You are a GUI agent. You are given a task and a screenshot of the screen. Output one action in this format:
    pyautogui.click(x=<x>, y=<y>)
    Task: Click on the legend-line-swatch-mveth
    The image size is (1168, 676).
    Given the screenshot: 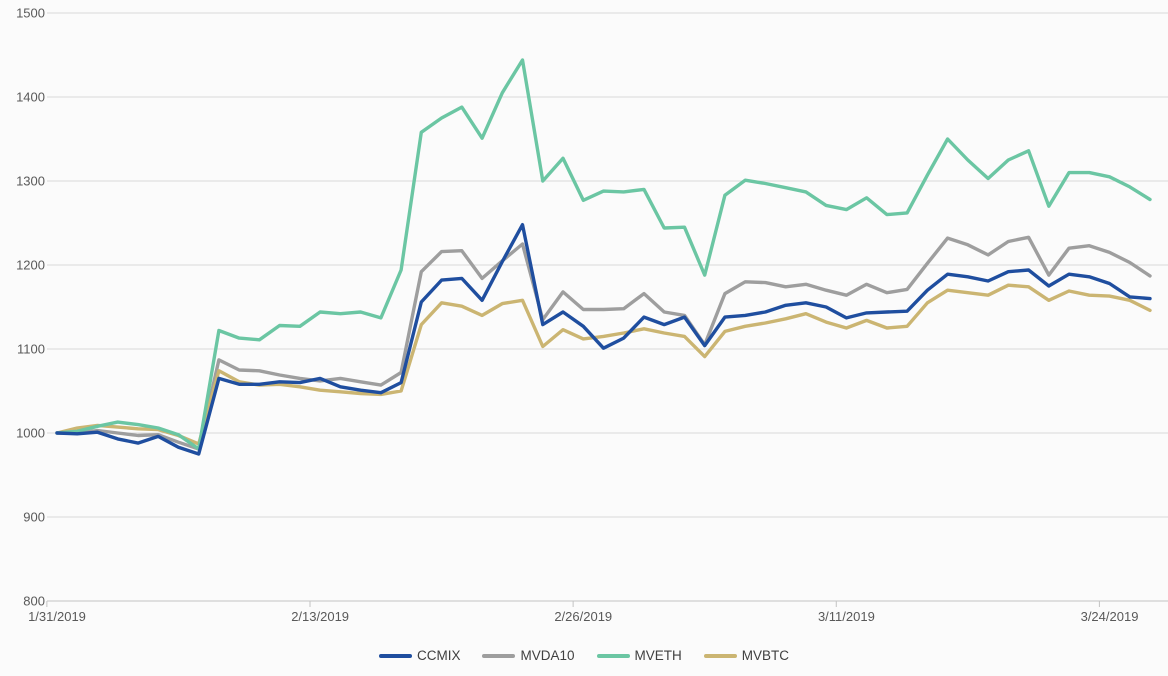 What is the action you would take?
    pyautogui.click(x=613, y=655)
    